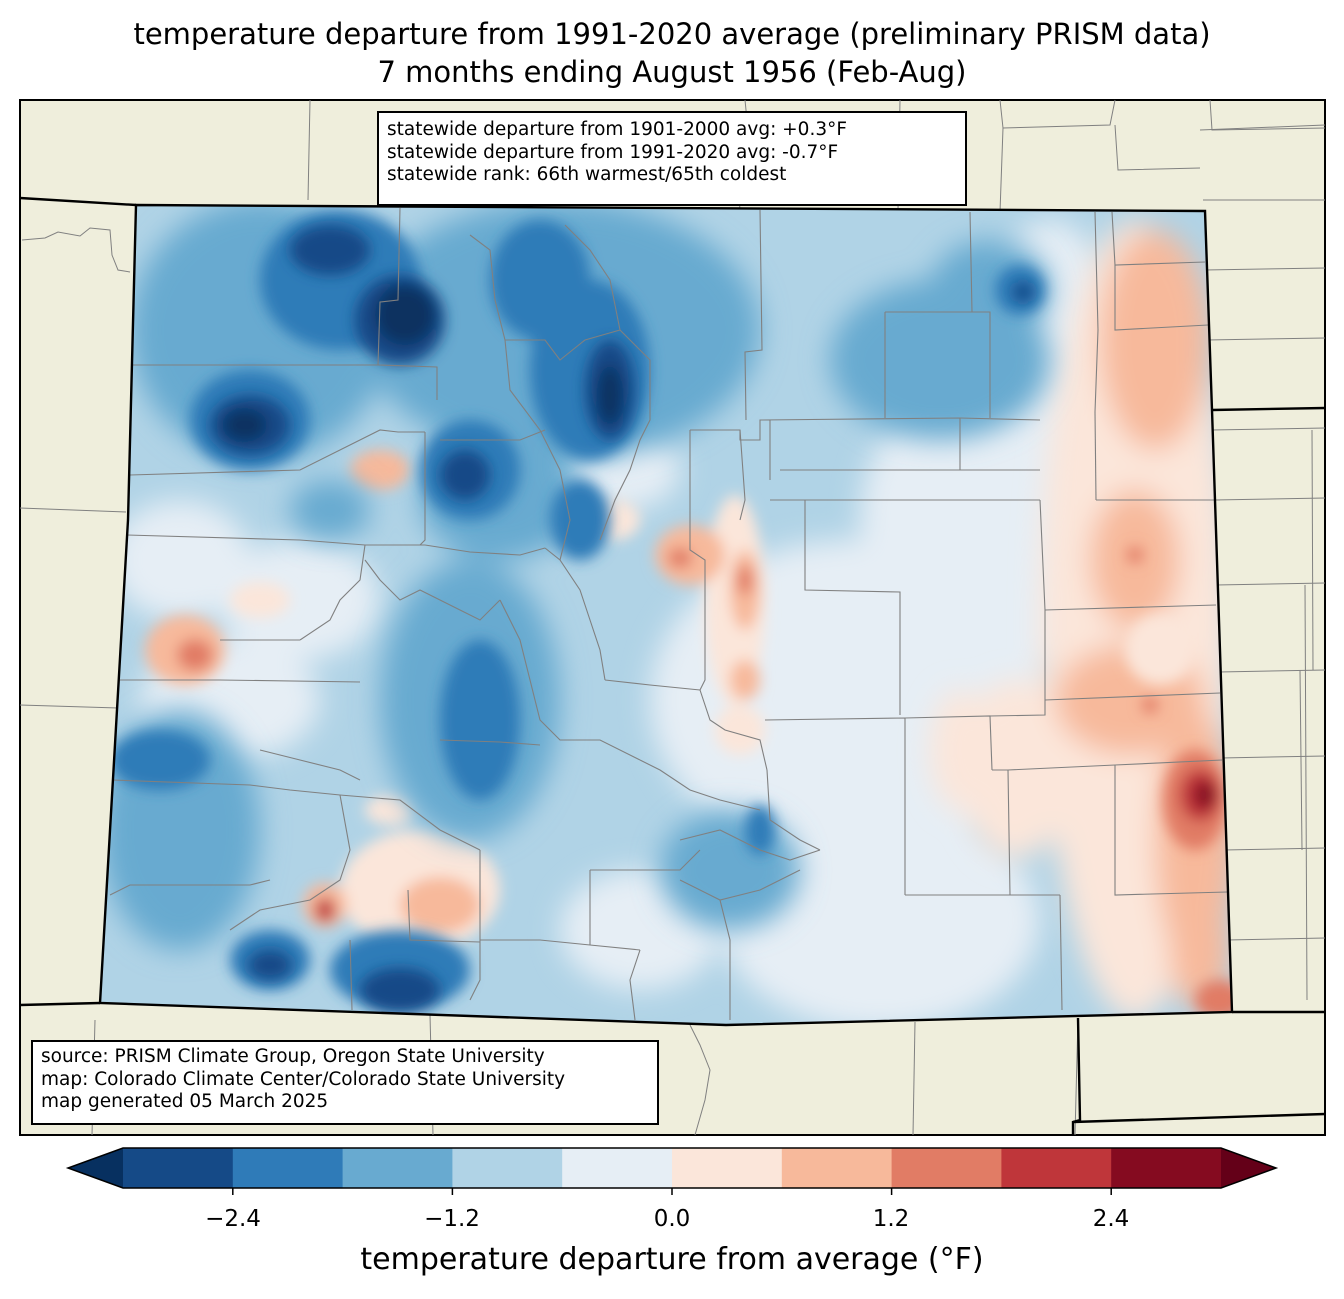  I want to click on colorbar-extend-high, so click(1248, 1168).